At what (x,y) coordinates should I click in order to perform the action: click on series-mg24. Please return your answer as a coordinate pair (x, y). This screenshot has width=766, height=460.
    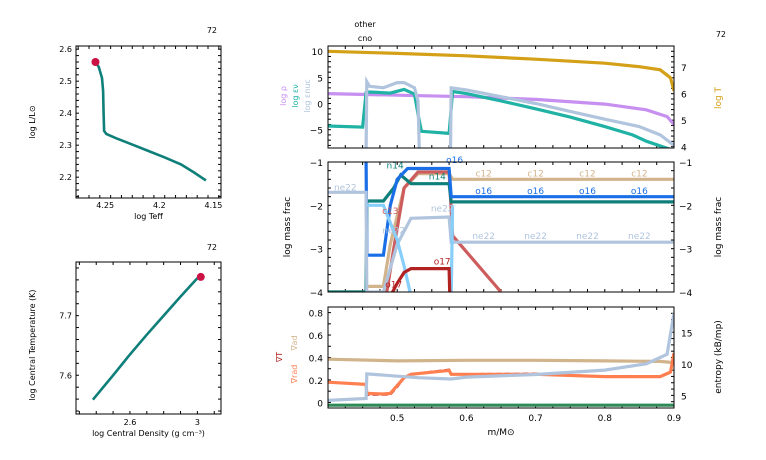
    Looking at the image, I should click on (410, 247).